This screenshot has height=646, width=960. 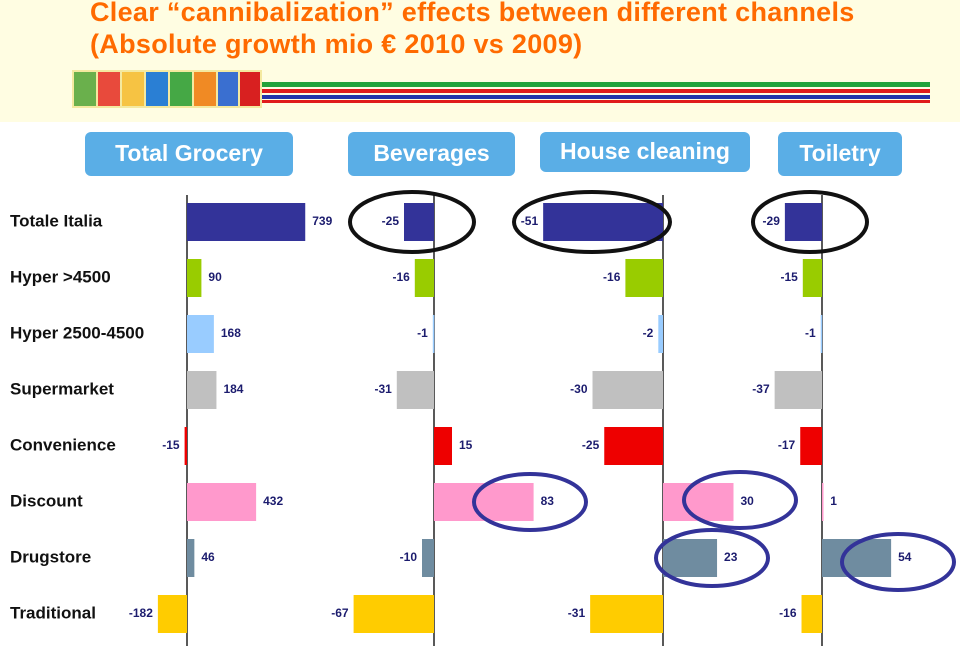 I want to click on value-label: -67, so click(x=340, y=613).